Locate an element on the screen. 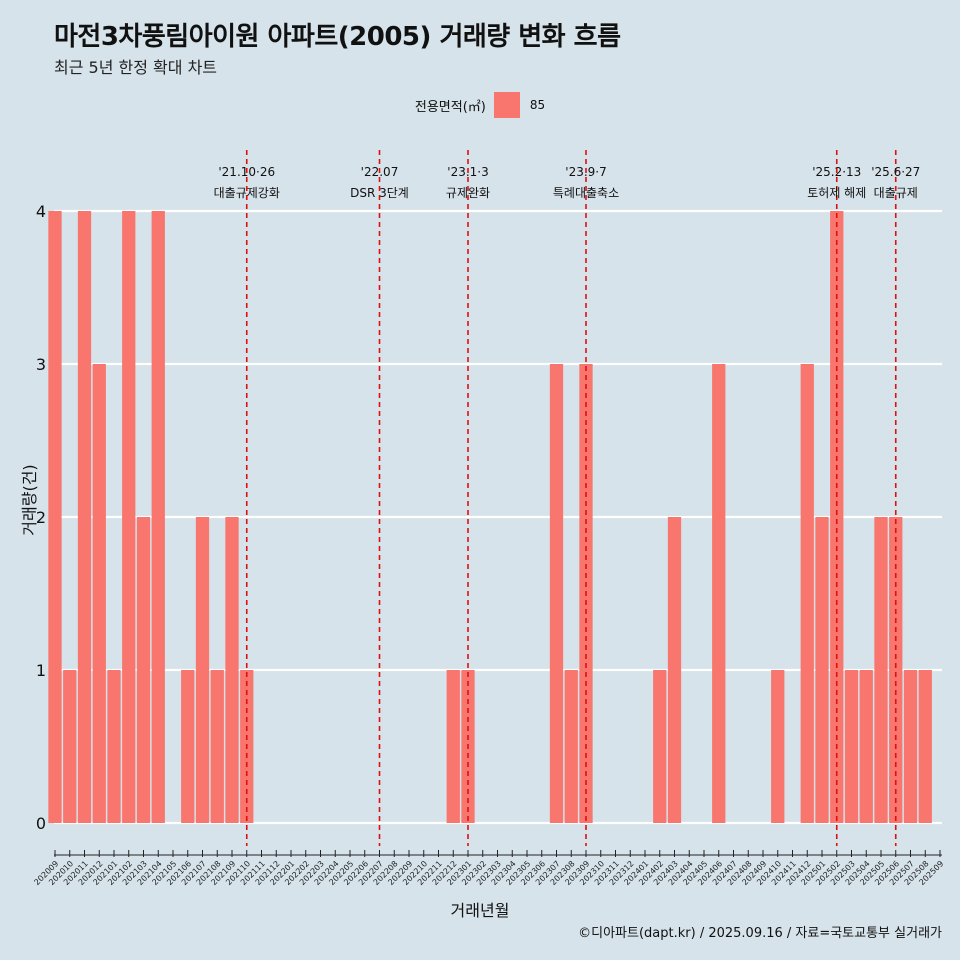 The height and width of the screenshot is (960, 960). legend-label: 85 is located at coordinates (537, 105).